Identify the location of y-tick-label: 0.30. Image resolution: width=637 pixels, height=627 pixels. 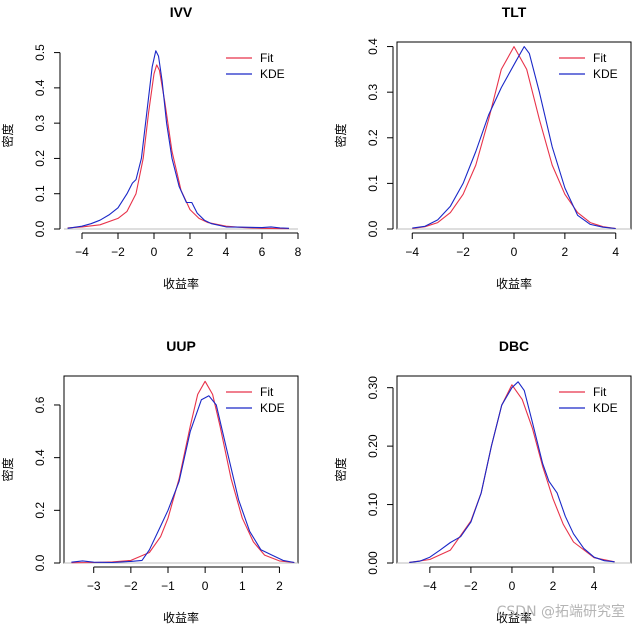
(373, 388).